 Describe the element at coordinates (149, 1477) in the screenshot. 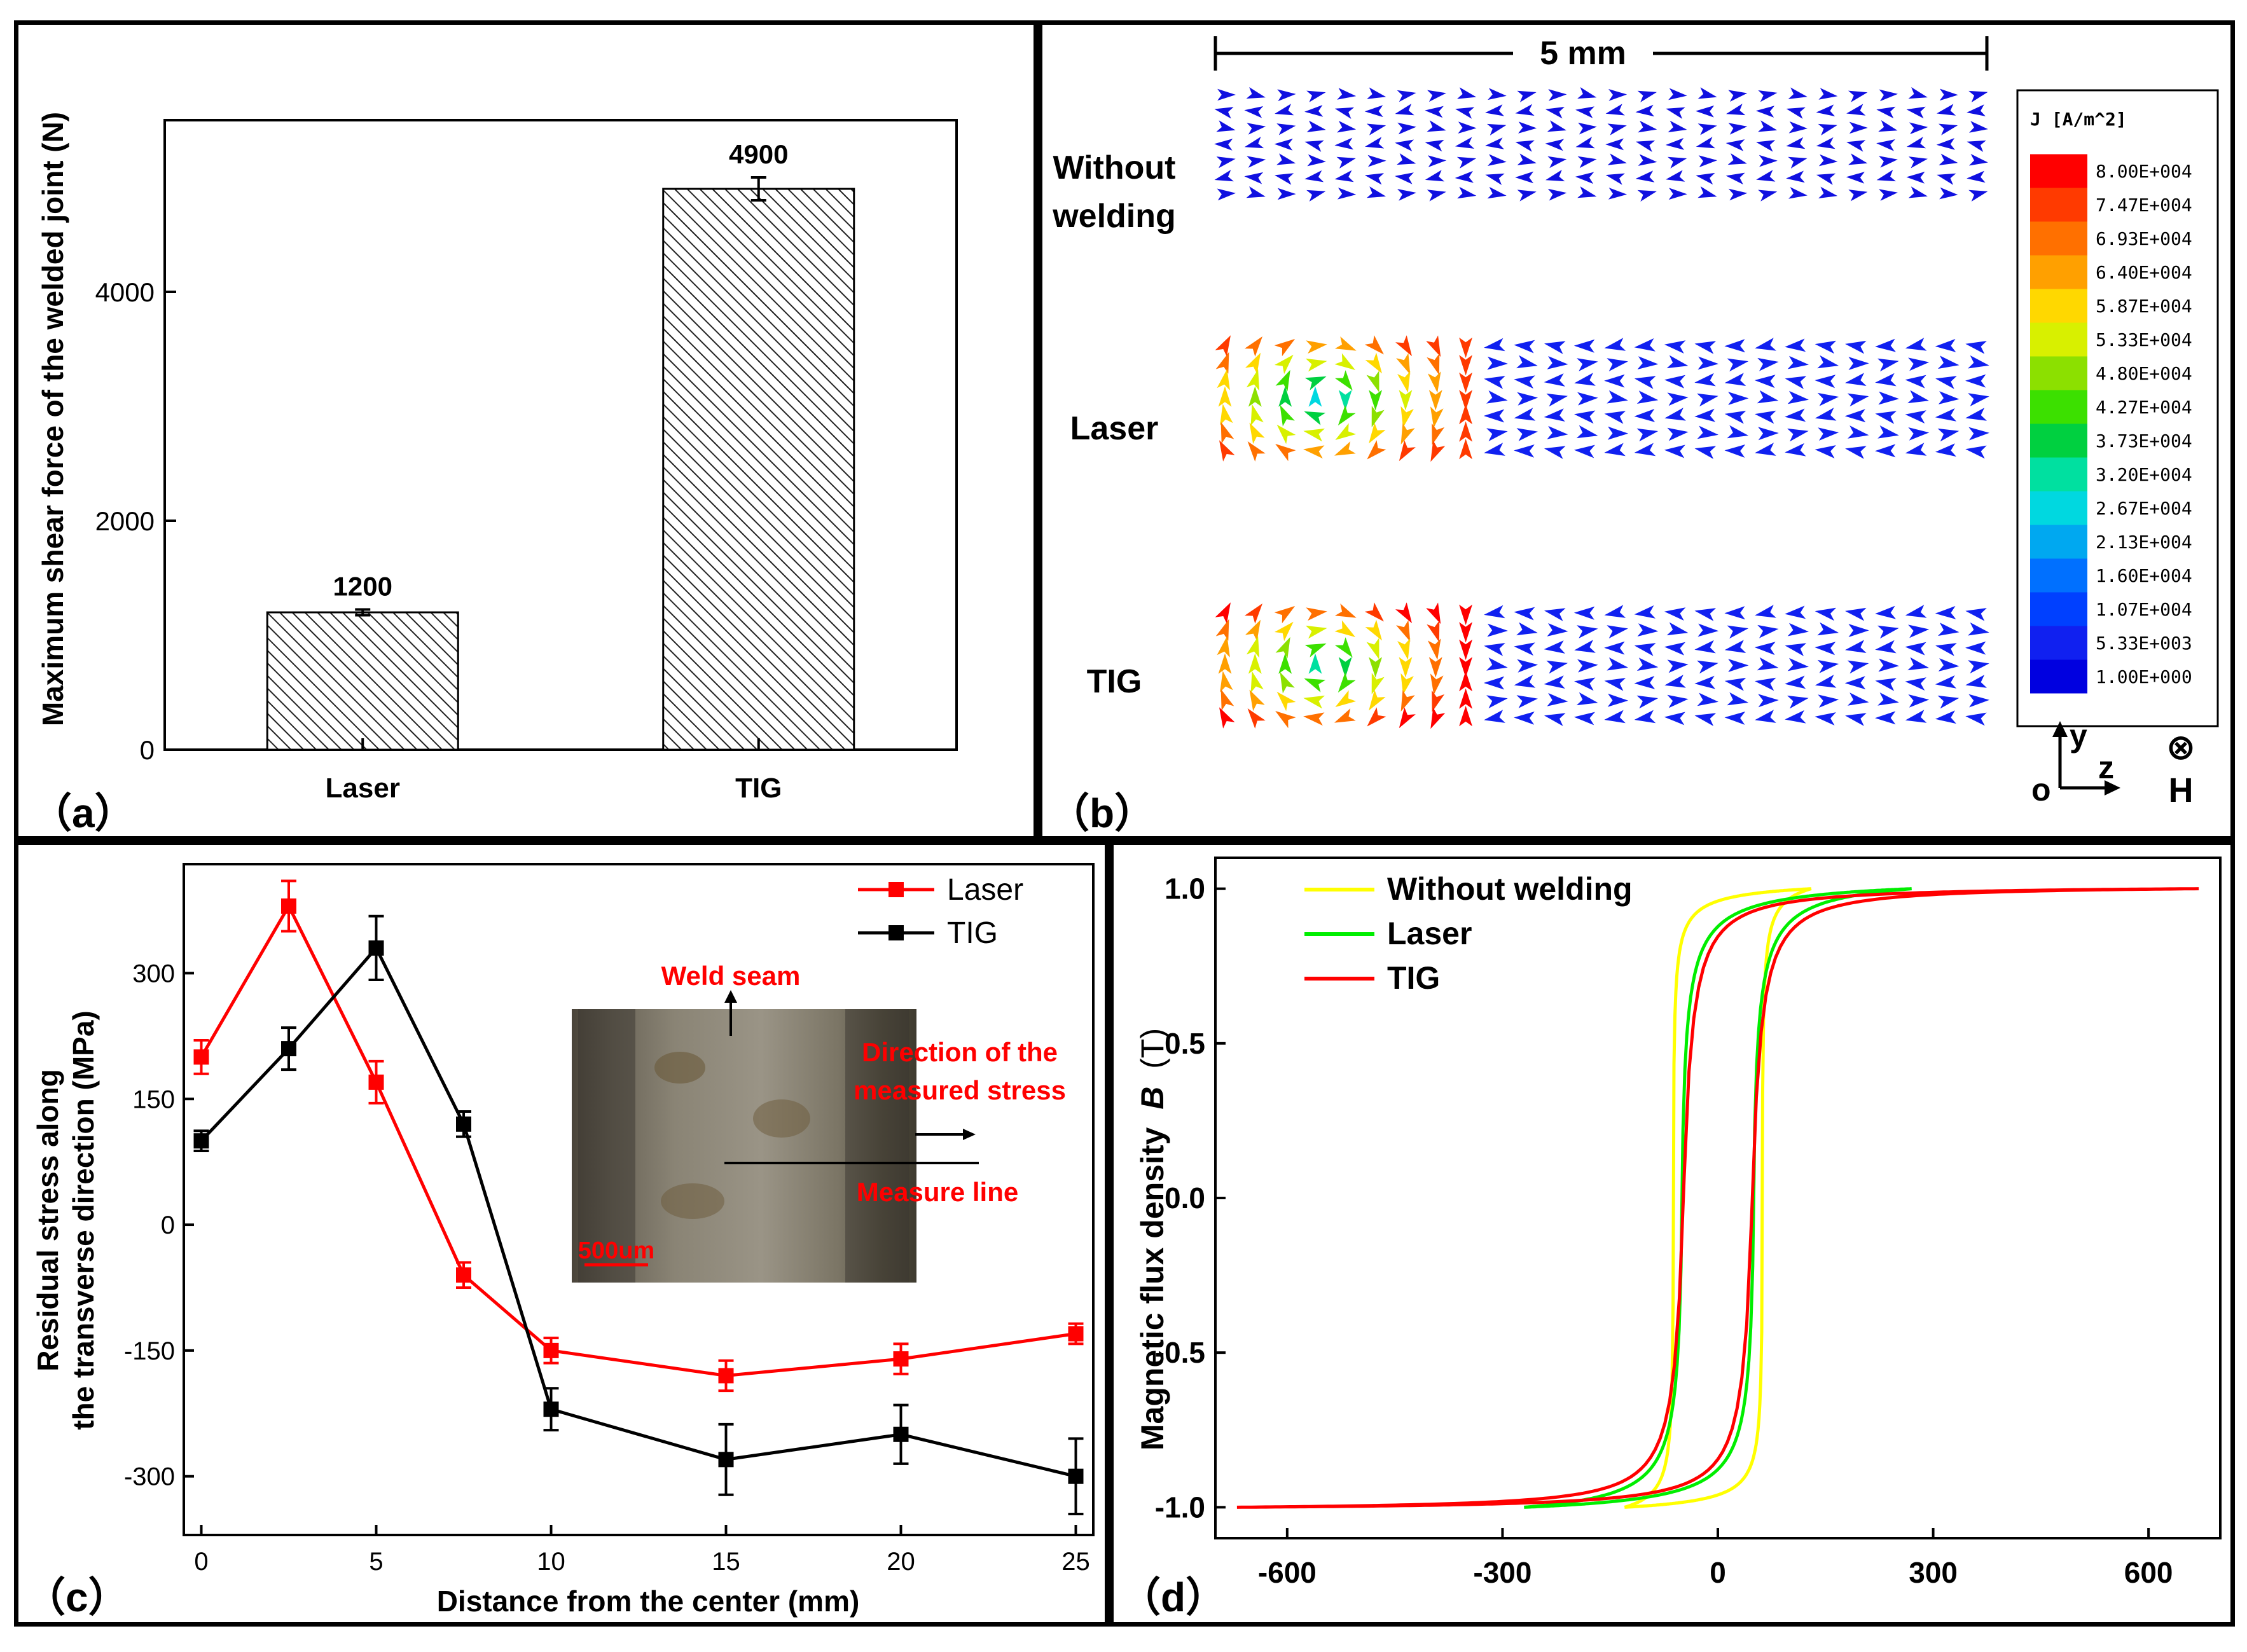

I see `y-tick-label: -300` at that location.